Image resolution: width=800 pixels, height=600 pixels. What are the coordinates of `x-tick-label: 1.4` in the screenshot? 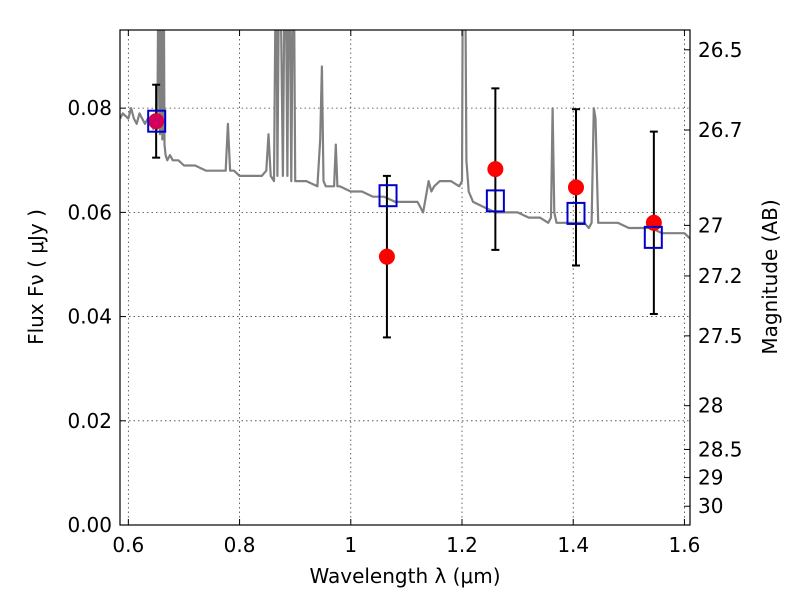 It's located at (573, 545).